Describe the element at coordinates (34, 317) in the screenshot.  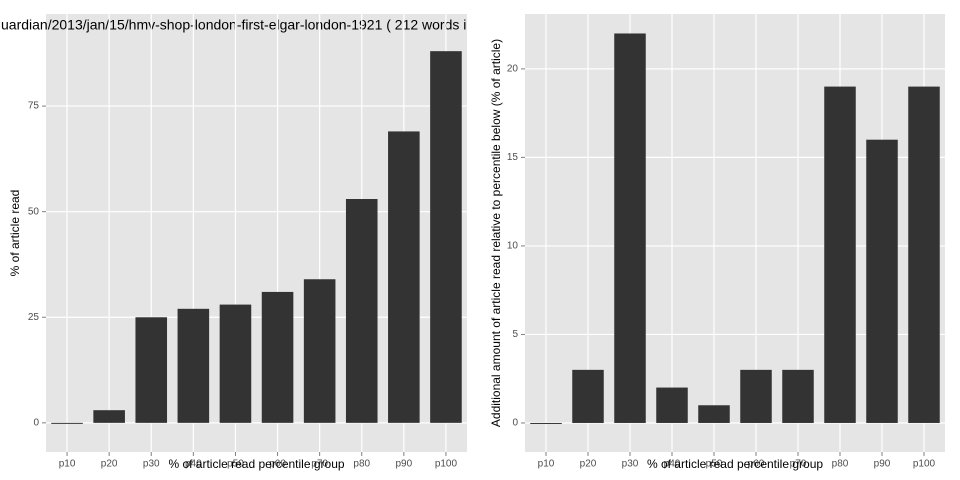
I see `y-tick-label: 25` at that location.